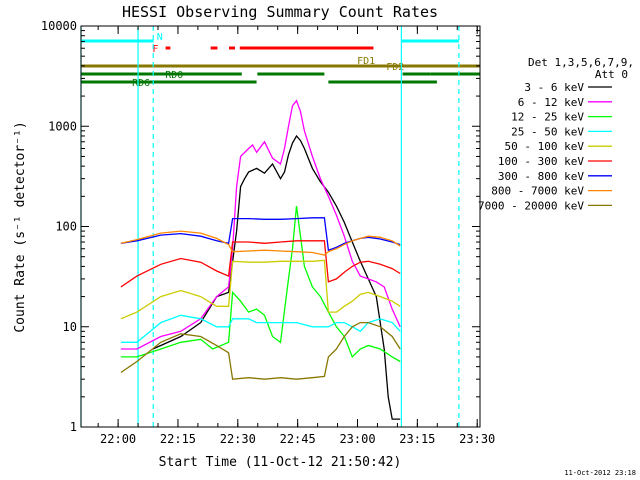 This screenshot has height=480, width=640. I want to click on legend-subtitle: Att 0, so click(611, 74).